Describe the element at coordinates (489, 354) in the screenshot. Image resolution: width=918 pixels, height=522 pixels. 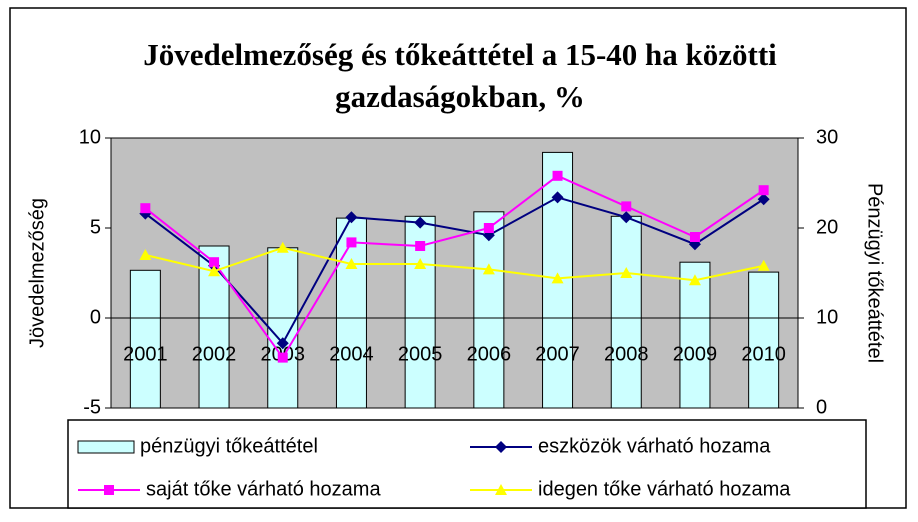
I see `x-tick-label: 2006` at that location.